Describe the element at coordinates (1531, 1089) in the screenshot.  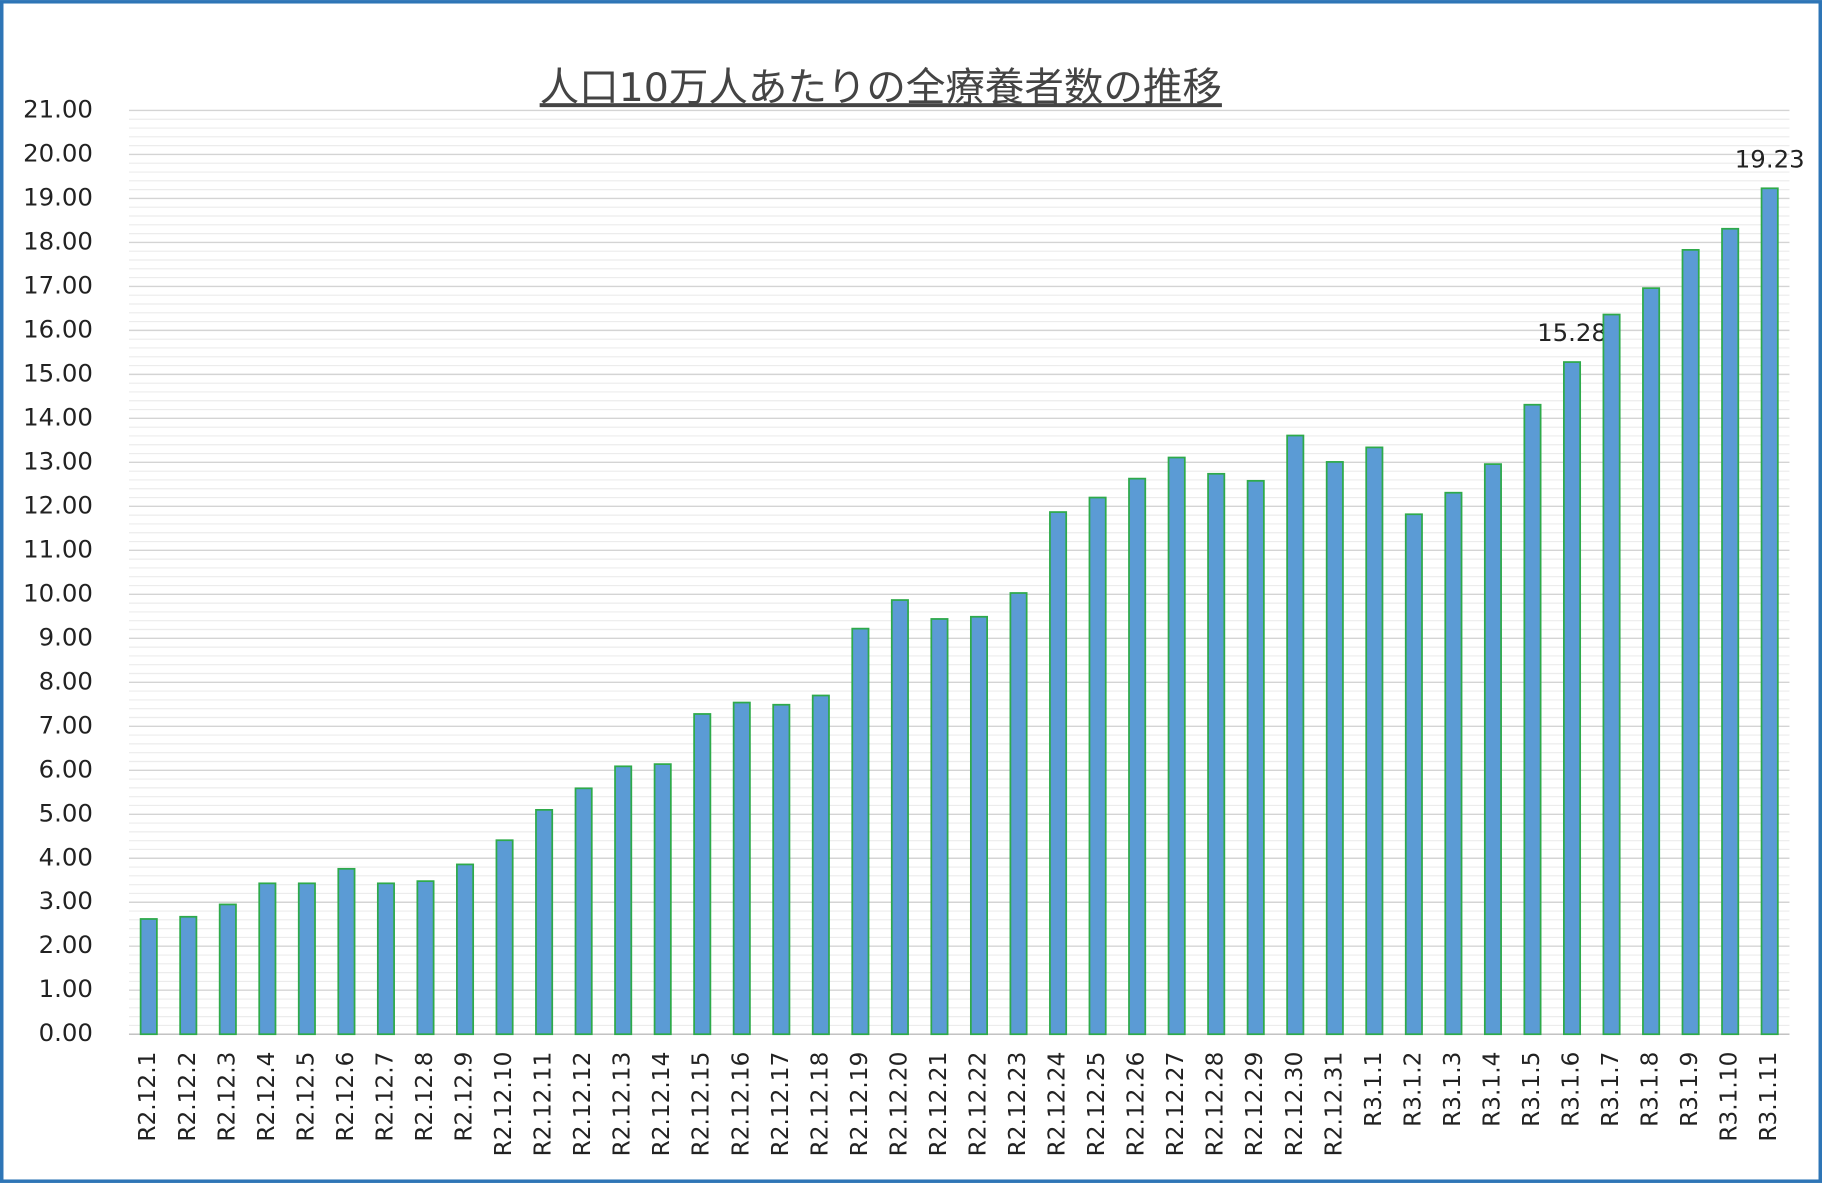
I see `x-tick-label: R3.1.5` at that location.